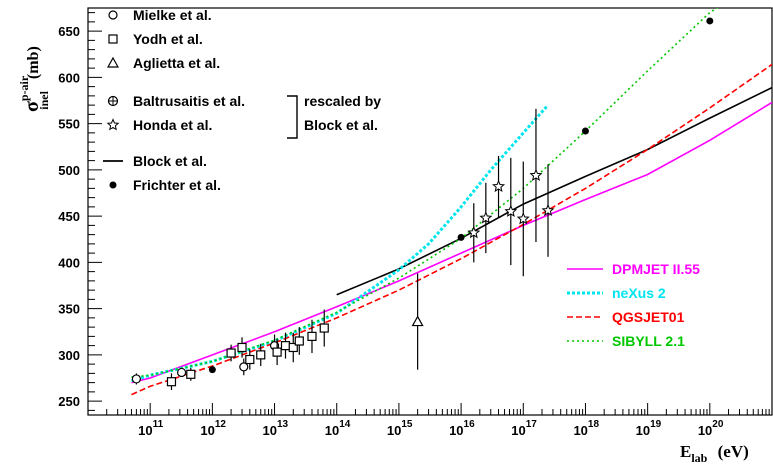 This screenshot has width=773, height=466. What do you see at coordinates (656, 269) in the screenshot?
I see `legend-dpmjet-ii-55-label: DPMJET II.55` at bounding box center [656, 269].